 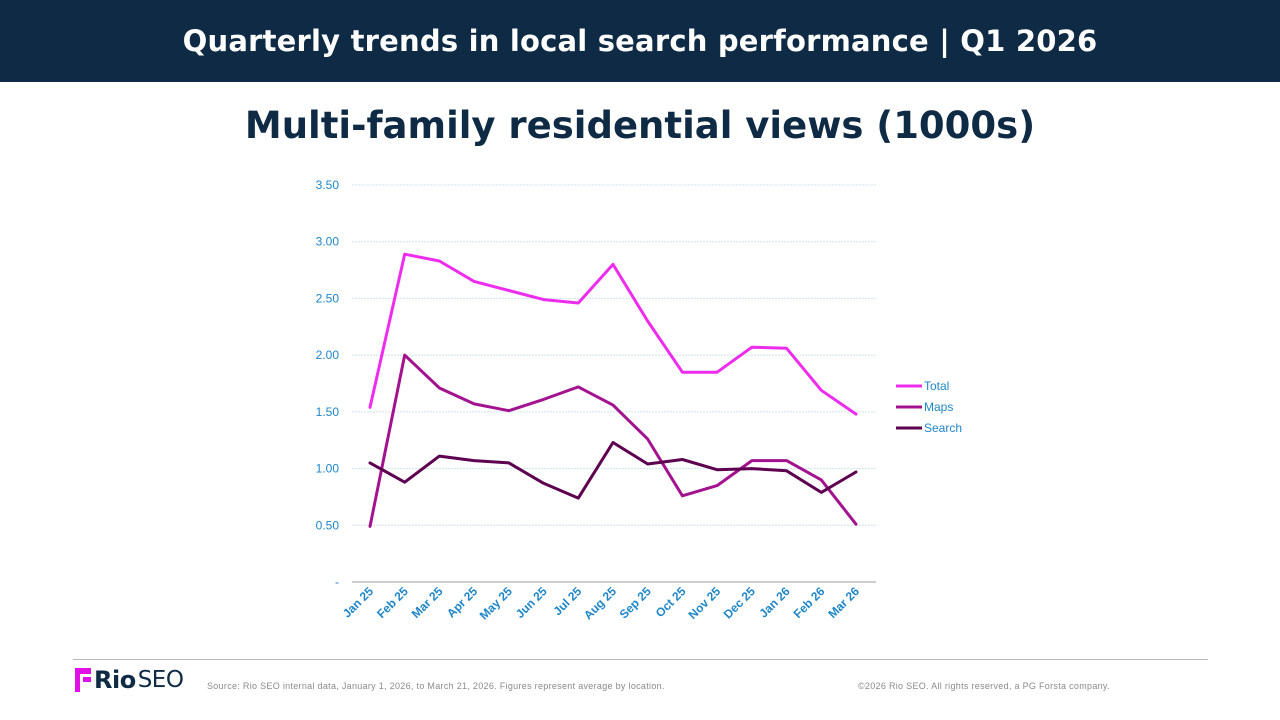 I want to click on footer-divider, so click(x=640, y=659).